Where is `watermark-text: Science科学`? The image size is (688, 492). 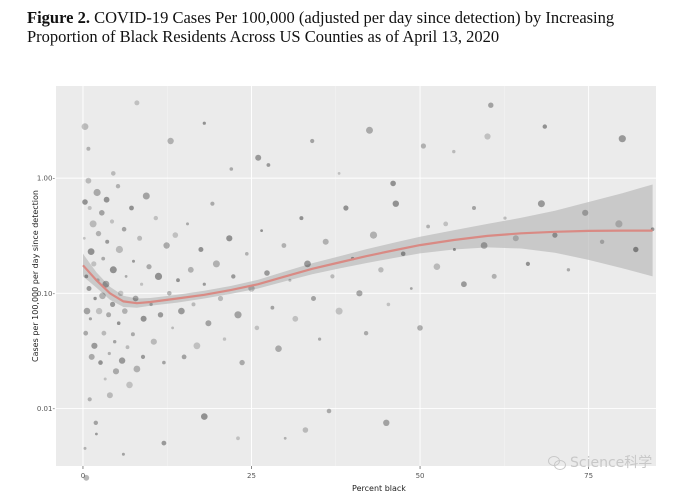 watermark-text: Science科学 is located at coordinates (611, 463).